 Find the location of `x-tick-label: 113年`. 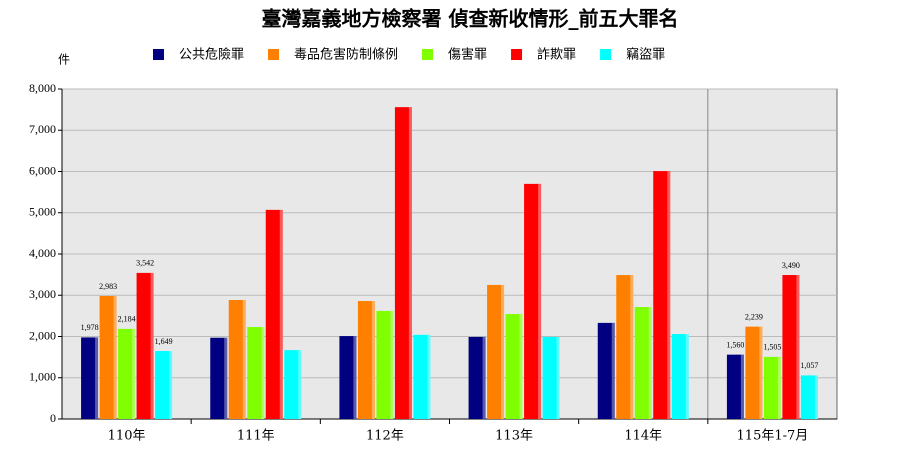

x-tick-label: 113年 is located at coordinates (514, 436).